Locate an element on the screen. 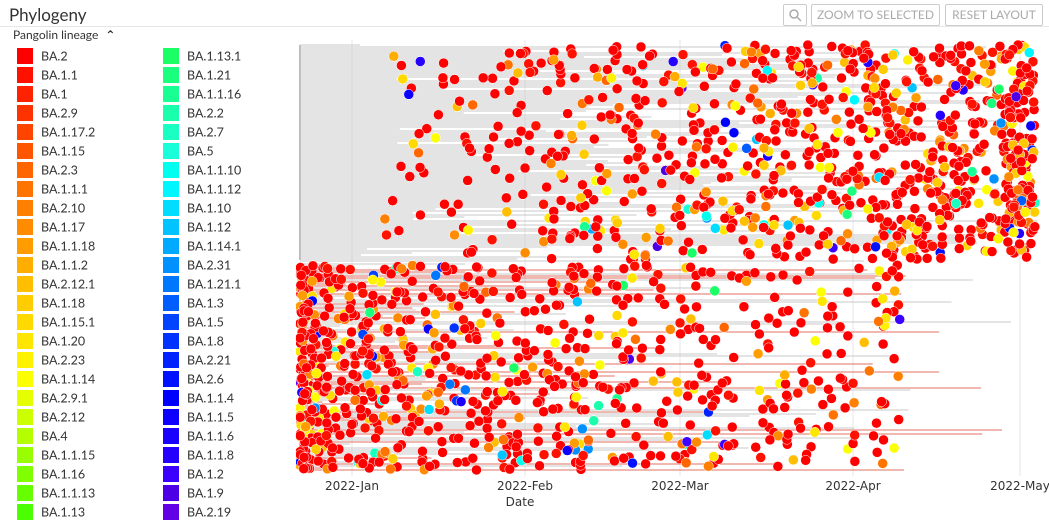  legend-item: BA.2.9 is located at coordinates (47, 112).